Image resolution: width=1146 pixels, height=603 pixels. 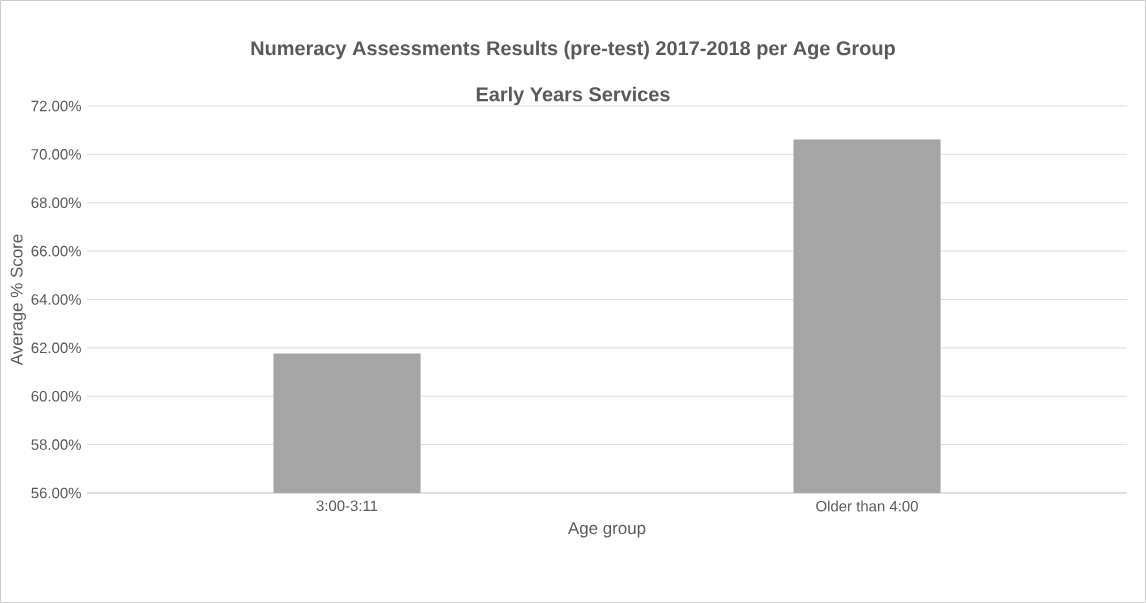 What do you see at coordinates (18, 300) in the screenshot?
I see `y-axis-title: Average % Score` at bounding box center [18, 300].